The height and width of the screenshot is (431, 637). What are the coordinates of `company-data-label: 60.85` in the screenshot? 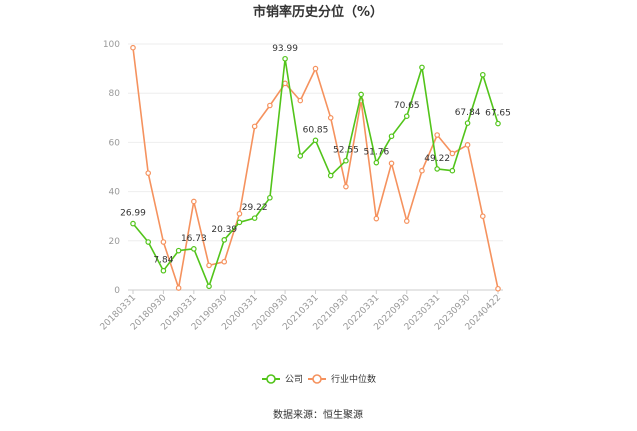 It's located at (316, 130).